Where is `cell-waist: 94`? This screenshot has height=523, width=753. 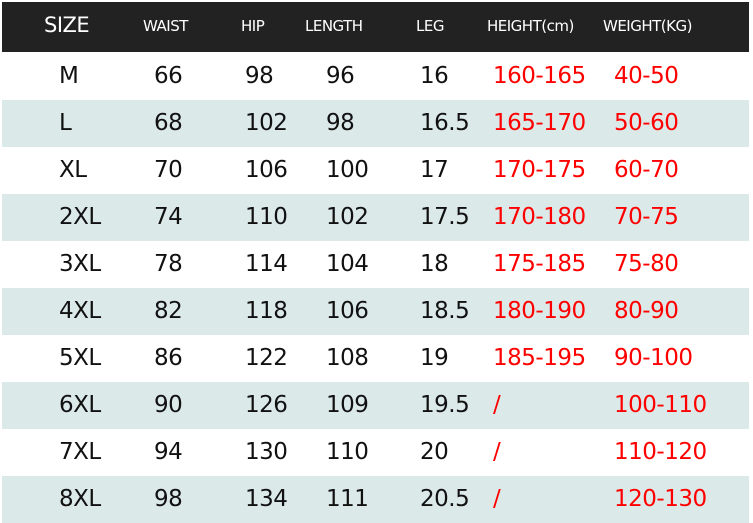
cell-waist: 94 is located at coordinates (168, 452).